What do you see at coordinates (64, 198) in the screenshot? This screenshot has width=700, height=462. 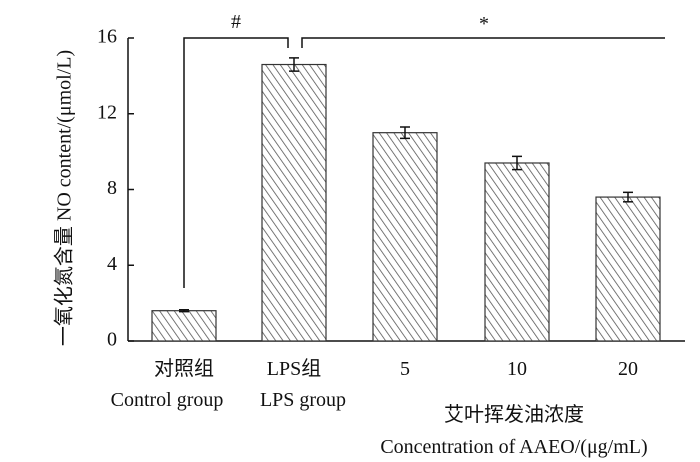 I see `y-axis-title: 一氧化氮含量 NO content/(μmol/L)` at bounding box center [64, 198].